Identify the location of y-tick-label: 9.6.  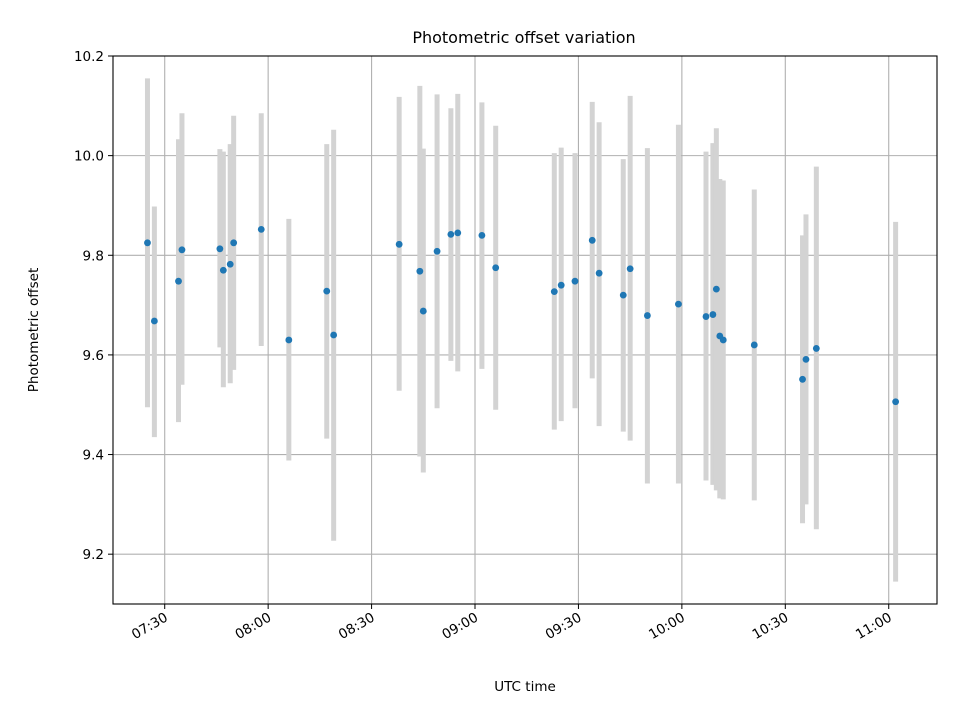
(93, 356).